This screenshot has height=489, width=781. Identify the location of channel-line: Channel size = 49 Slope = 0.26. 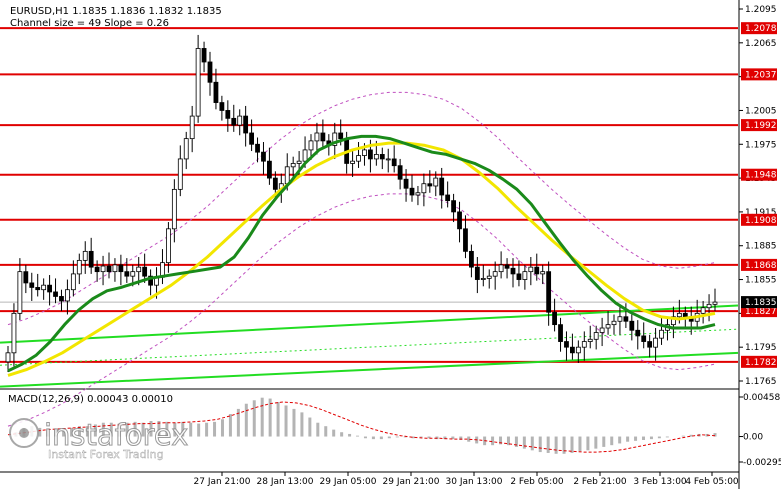
(89, 23).